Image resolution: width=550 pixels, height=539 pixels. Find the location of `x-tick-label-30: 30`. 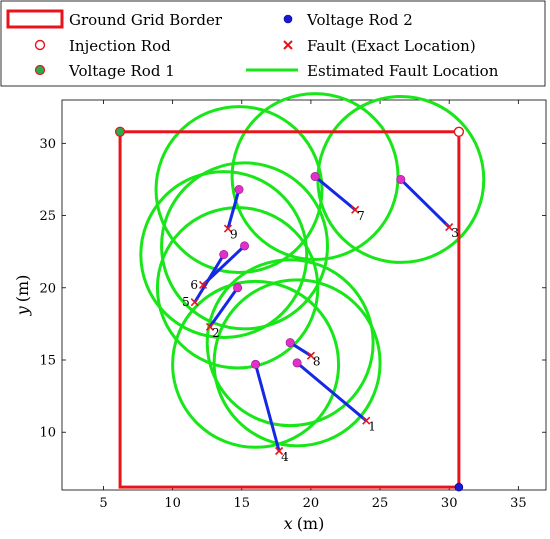

x-tick-label-30: 30 is located at coordinates (449, 503).